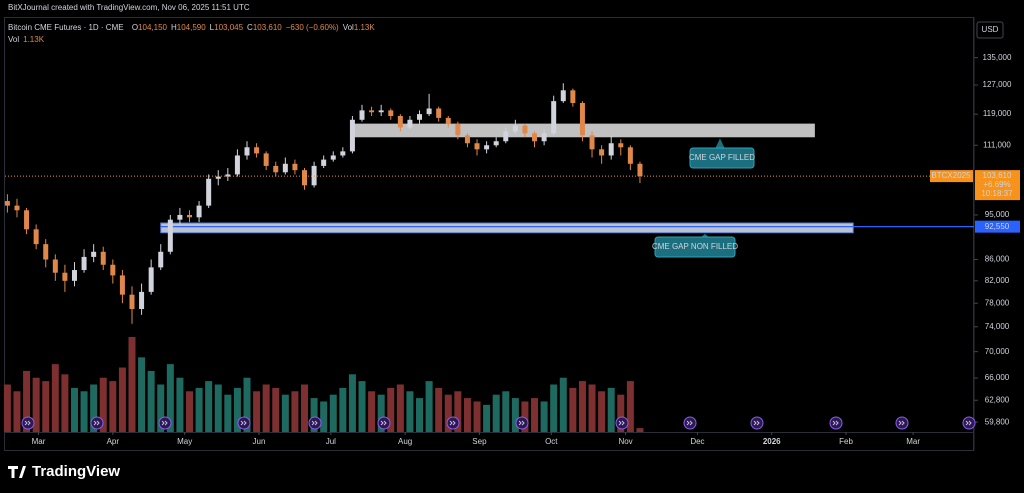 Image resolution: width=1024 pixels, height=493 pixels. What do you see at coordinates (625, 441) in the screenshot?
I see `x-tick-label: Nov` at bounding box center [625, 441].